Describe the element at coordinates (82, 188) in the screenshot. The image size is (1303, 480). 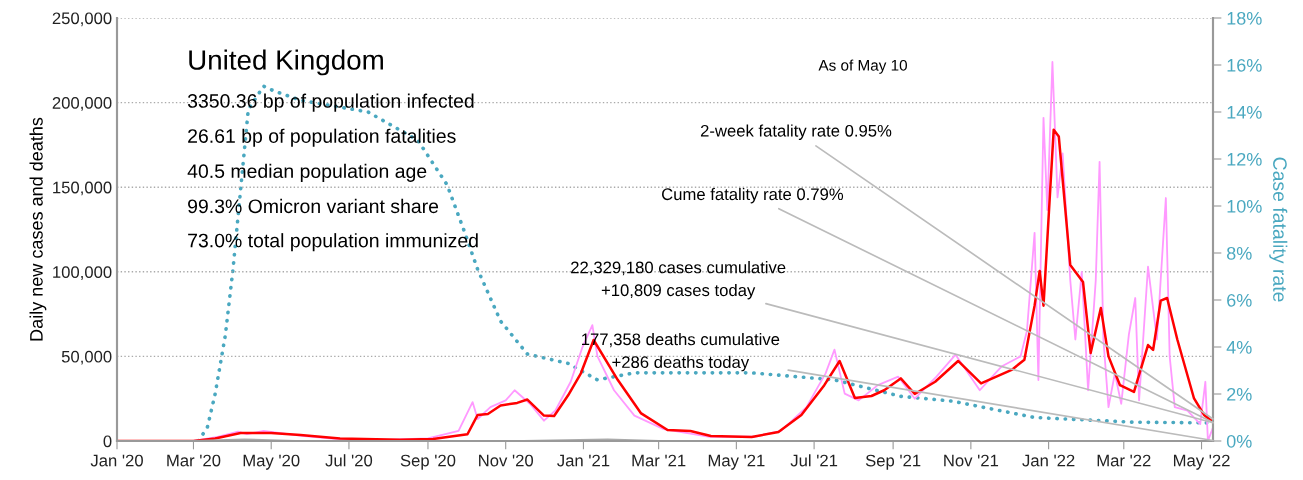
I see `y-tick-label: 150,000` at that location.